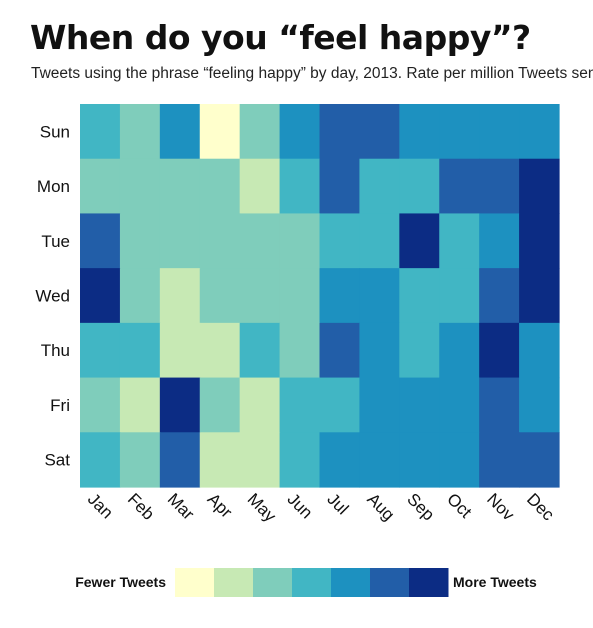  I want to click on heatmap-cell-wed-jan, so click(100, 296).